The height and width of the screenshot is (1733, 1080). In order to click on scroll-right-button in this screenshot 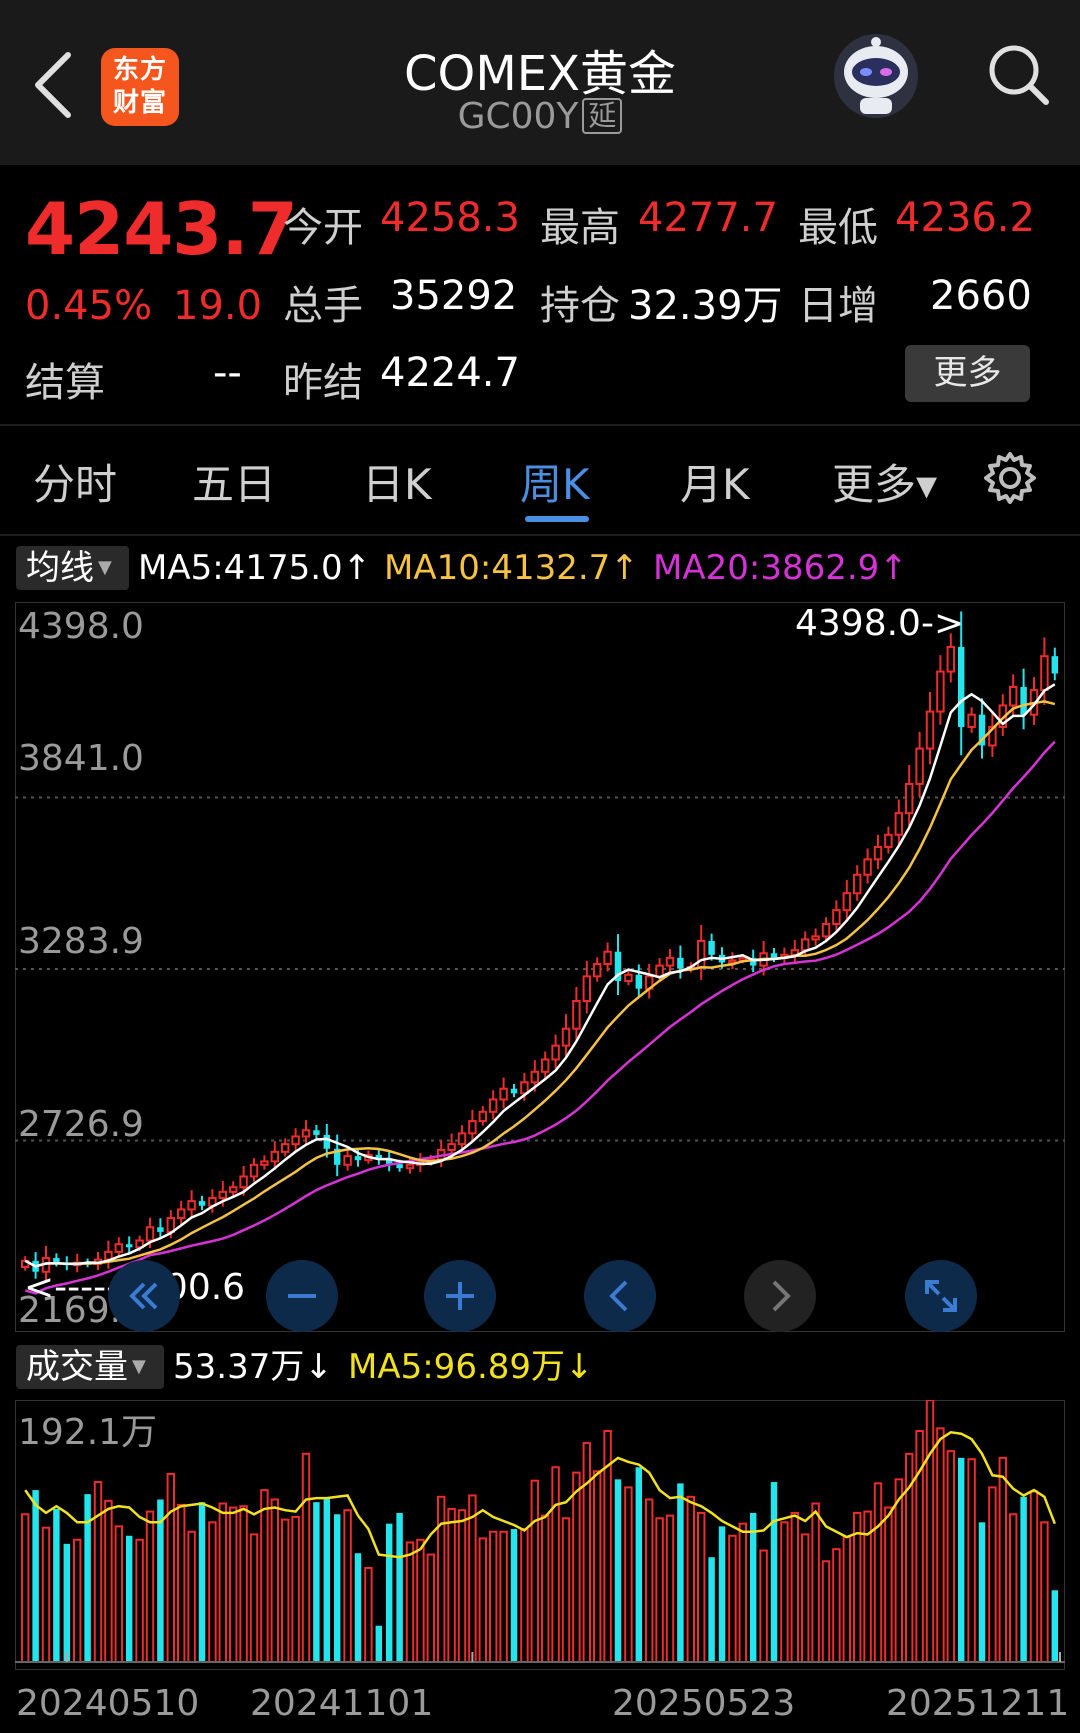, I will do `click(780, 1296)`.